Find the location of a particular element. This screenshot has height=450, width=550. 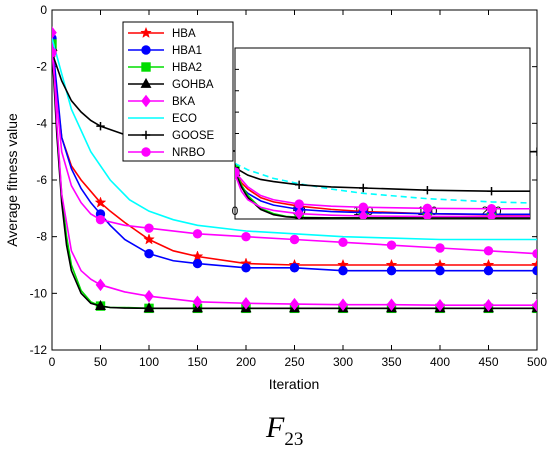

legend-label: ECO is located at coordinates (184, 119).